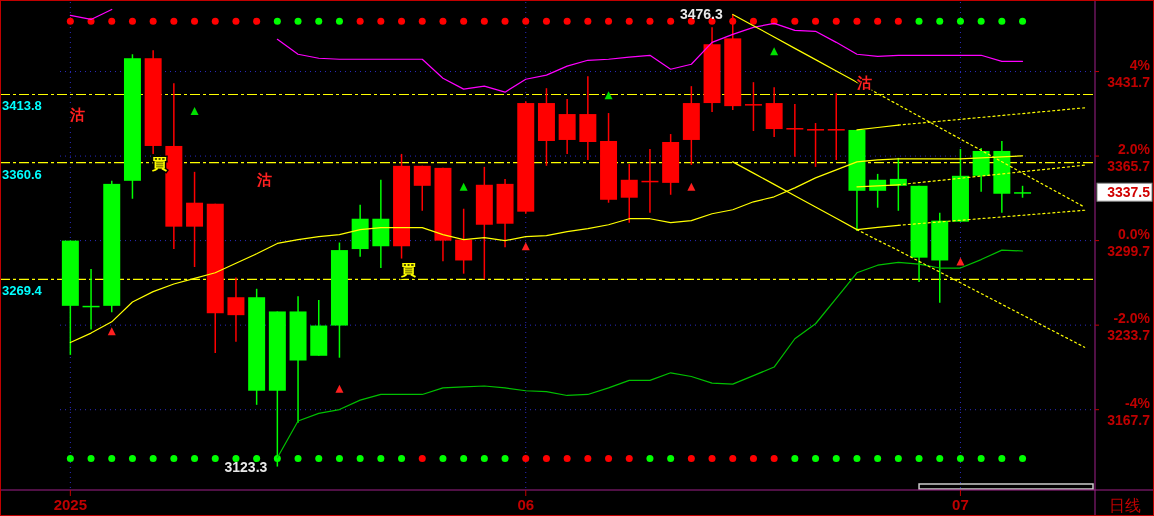 The image size is (1154, 516). I want to click on y2-tick-label: 4%, so click(1140, 64).